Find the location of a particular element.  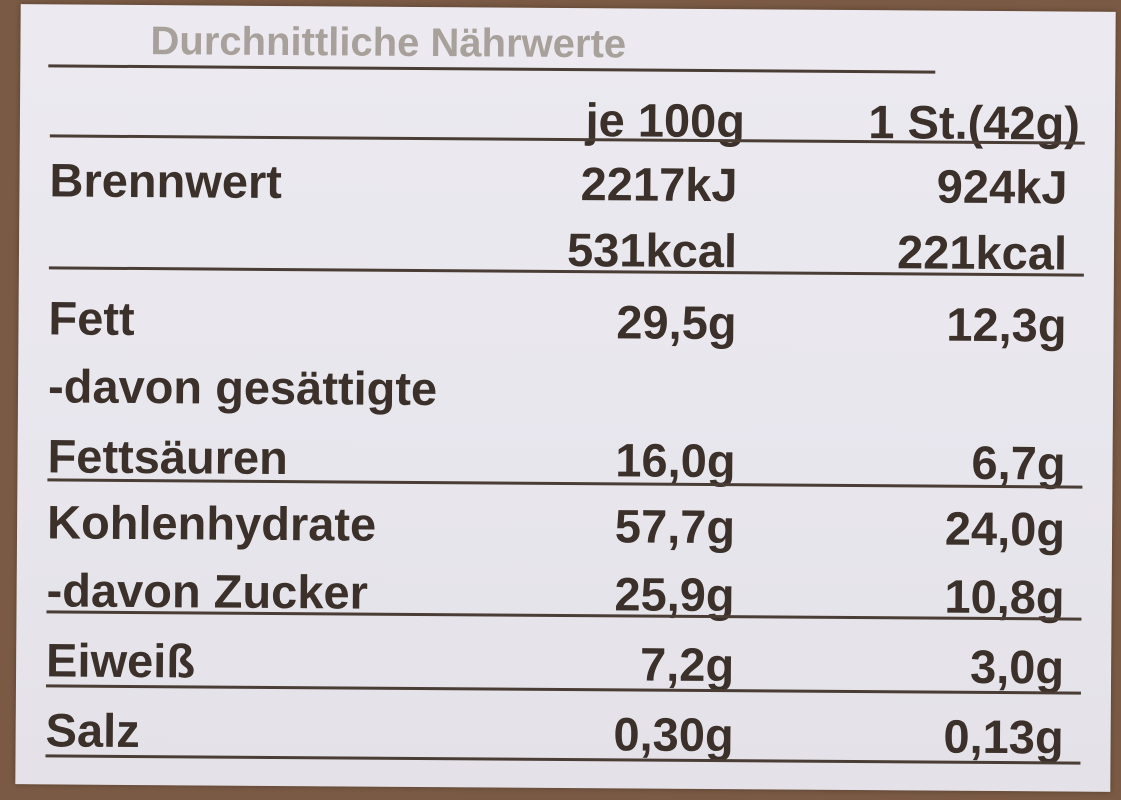

value-per-piece: 924kJ is located at coordinates (1002, 186).